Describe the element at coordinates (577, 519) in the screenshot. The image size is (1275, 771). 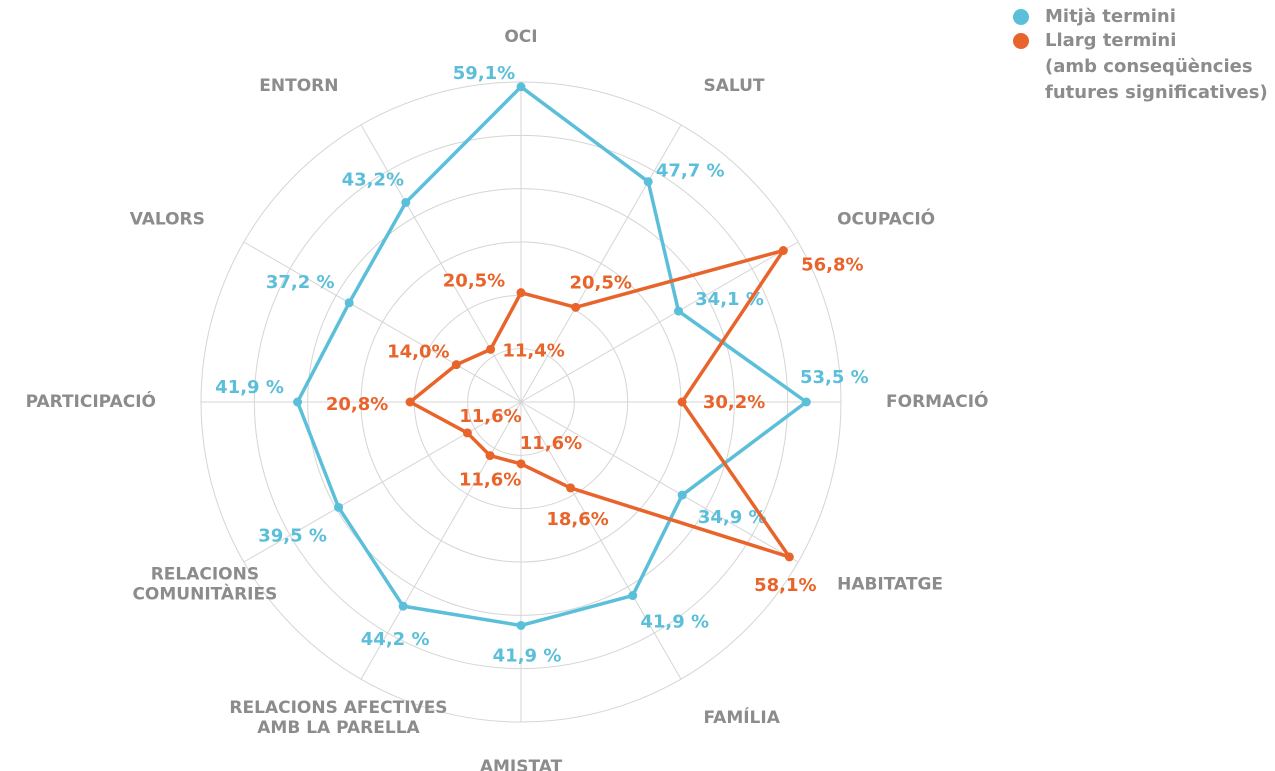
I see `value-label: 18,6%` at that location.